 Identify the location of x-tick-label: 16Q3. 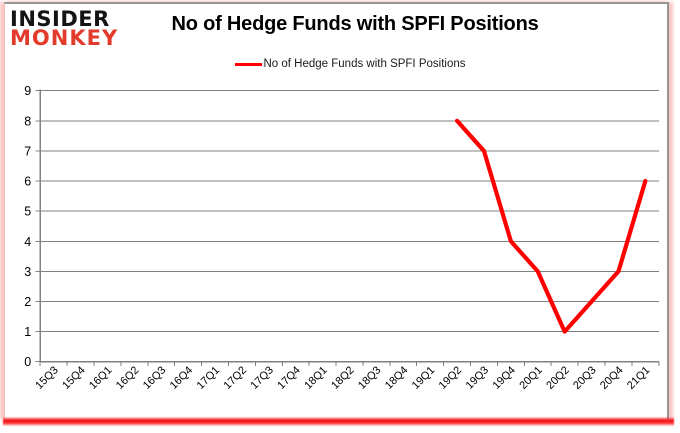
(155, 378).